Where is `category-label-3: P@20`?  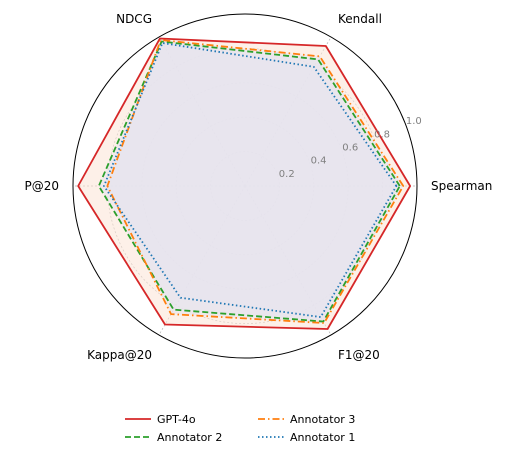
category-label-3: P@20 is located at coordinates (41, 186).